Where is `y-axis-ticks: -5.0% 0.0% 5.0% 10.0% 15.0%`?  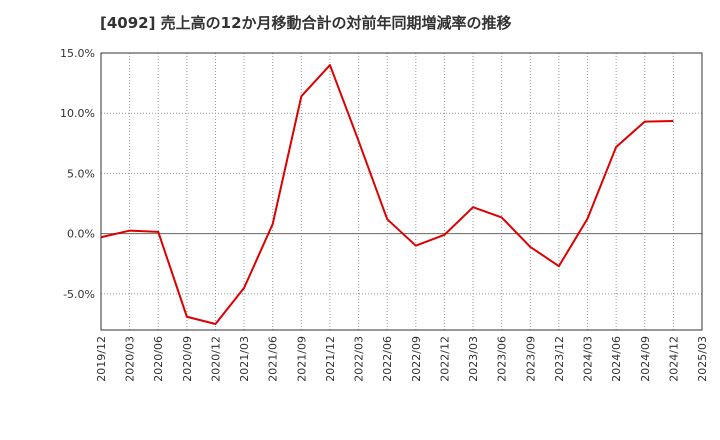
y-axis-ticks: -5.0% 0.0% 5.0% 10.0% 15.0% is located at coordinates (77, 174).